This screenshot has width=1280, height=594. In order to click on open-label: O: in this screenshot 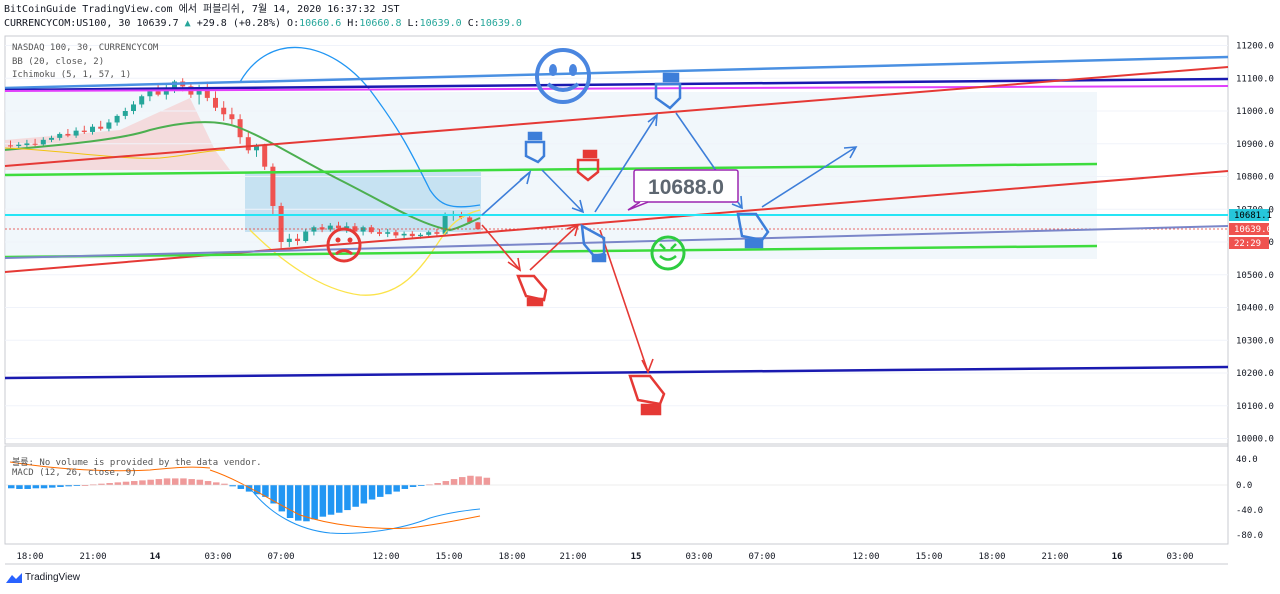, I will do `click(293, 23)`.